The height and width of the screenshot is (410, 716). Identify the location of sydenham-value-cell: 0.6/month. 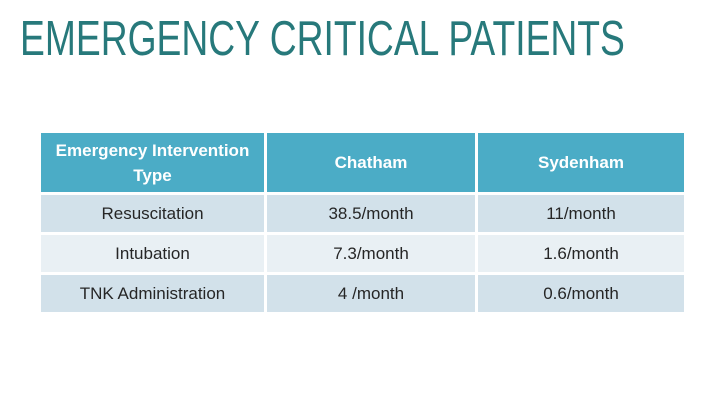
(581, 293).